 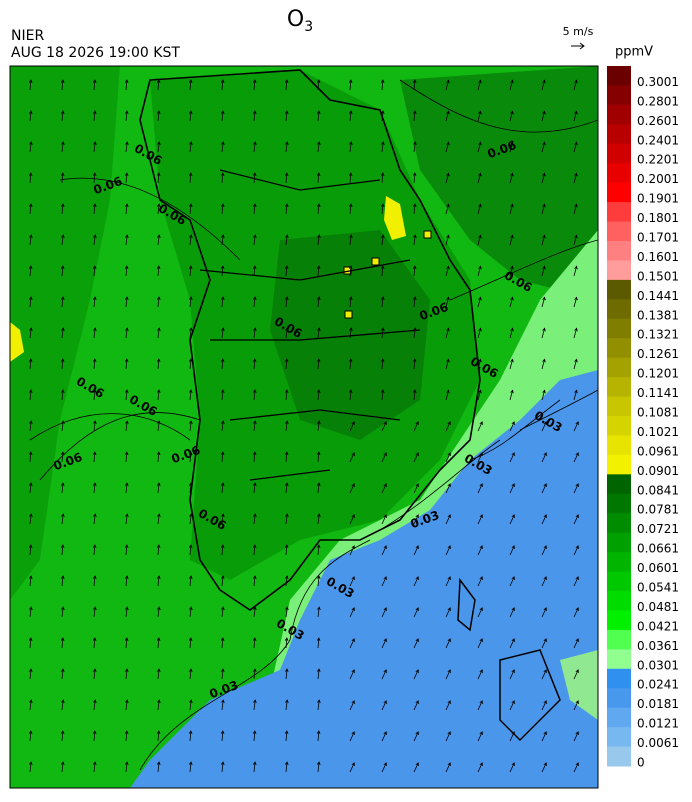 What do you see at coordinates (658, 218) in the screenshot?
I see `colorbar-label: 0.1801` at bounding box center [658, 218].